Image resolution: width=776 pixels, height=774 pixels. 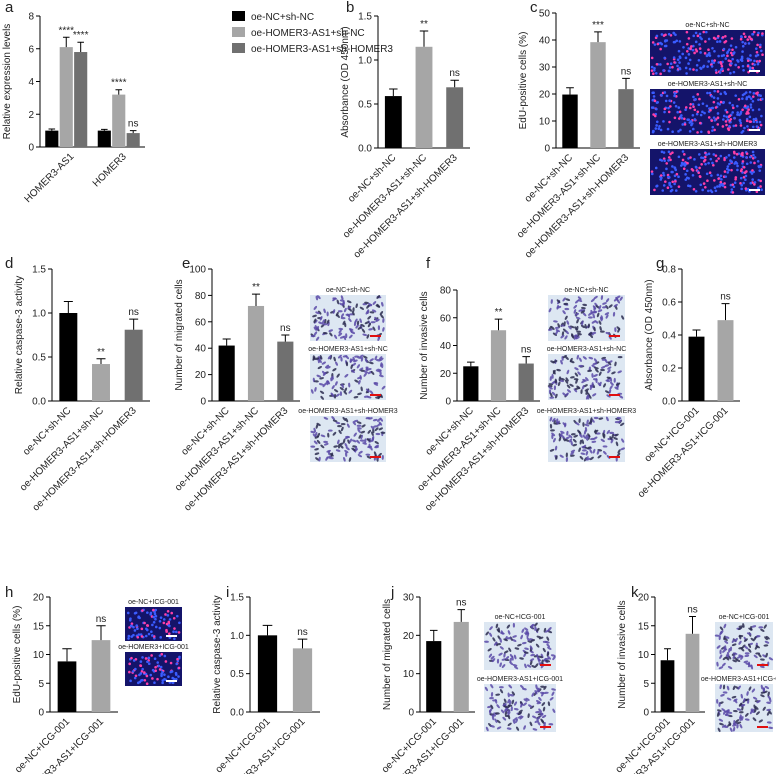 I want to click on error-bar, so click(x=667, y=654).